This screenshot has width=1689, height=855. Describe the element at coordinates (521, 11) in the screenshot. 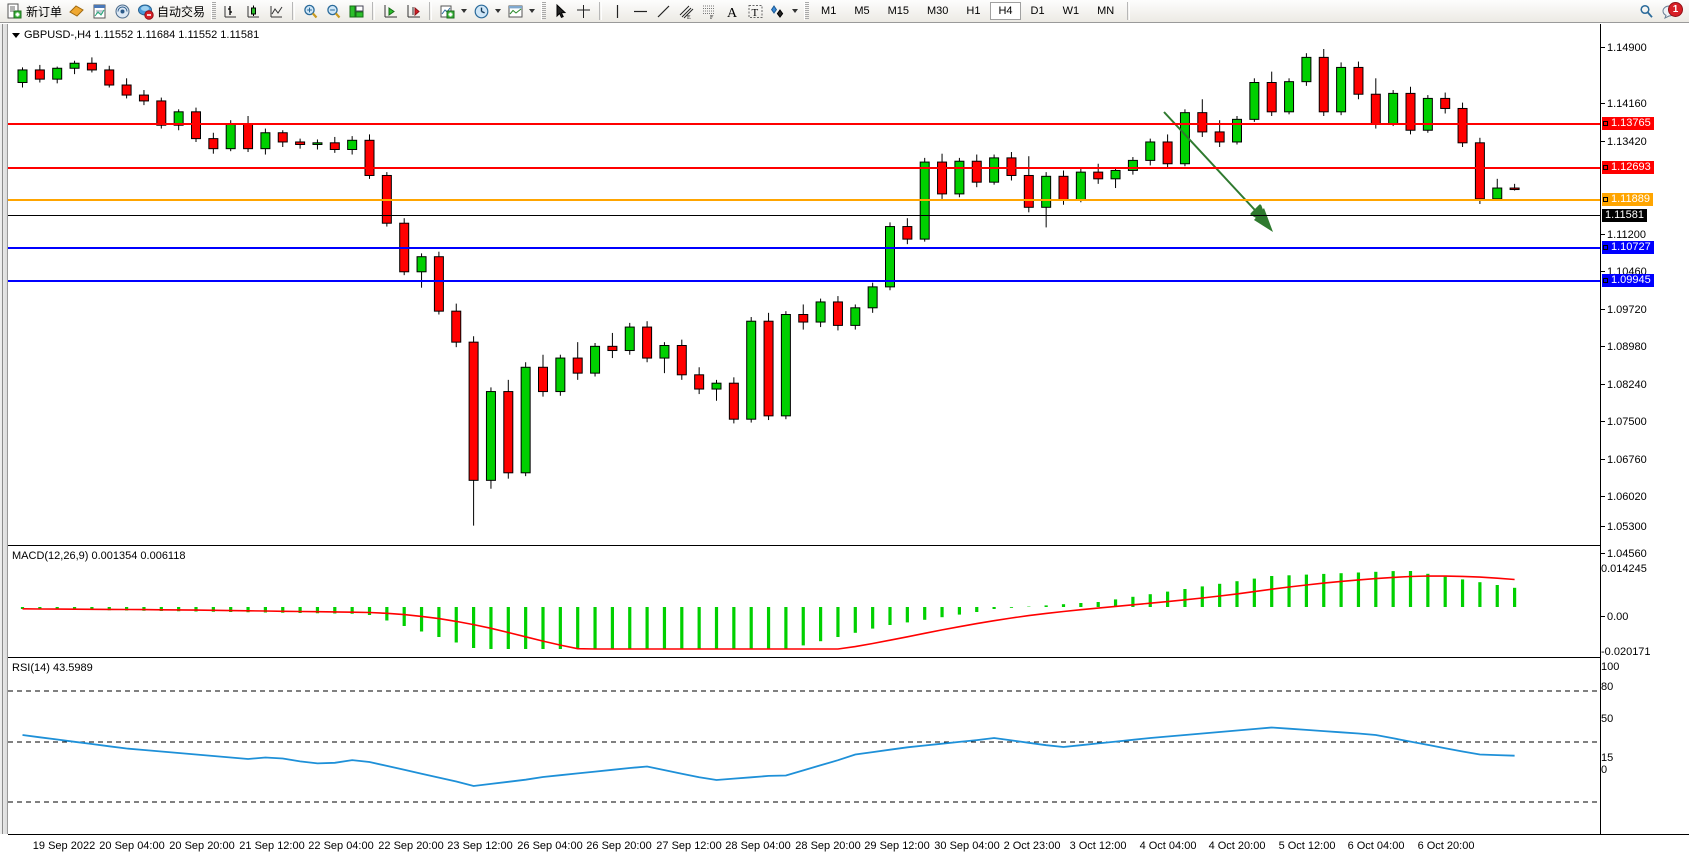

I see `templates-button` at that location.